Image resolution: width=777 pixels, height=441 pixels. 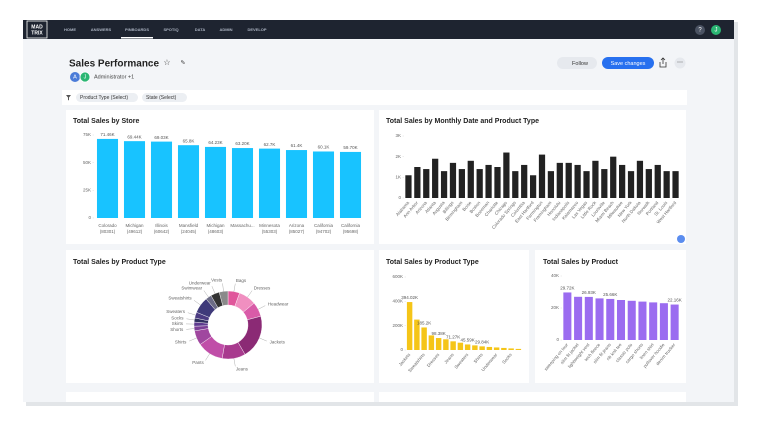 I want to click on card, so click(x=220, y=316).